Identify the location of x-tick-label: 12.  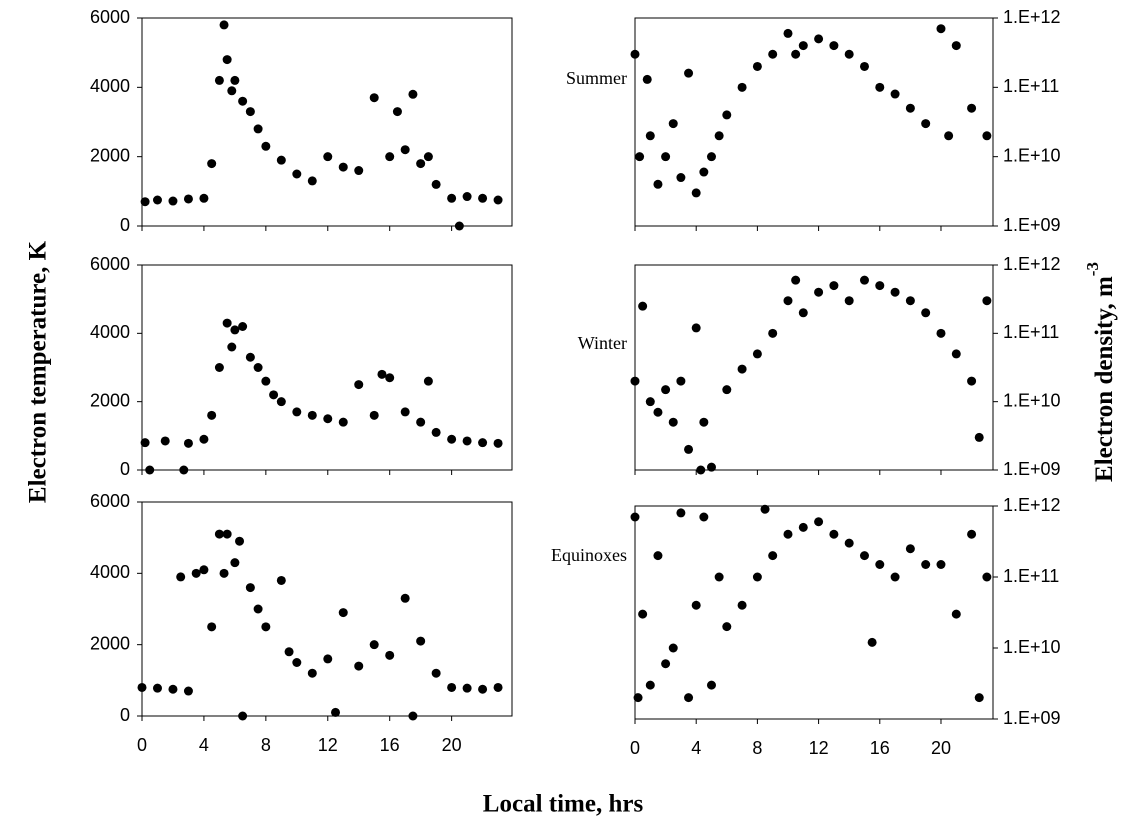
(328, 745).